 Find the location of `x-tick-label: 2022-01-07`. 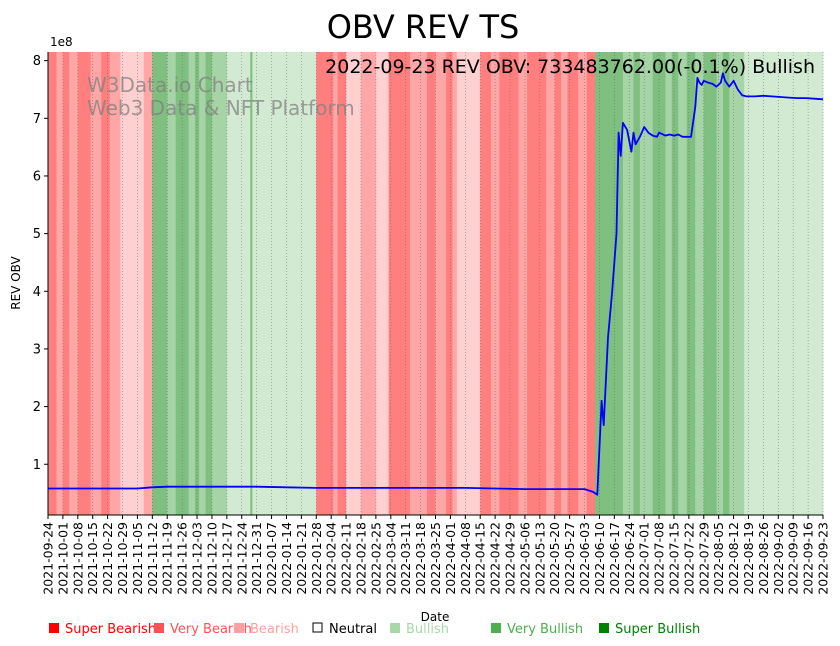

x-tick-label: 2022-01-07 is located at coordinates (271, 558).